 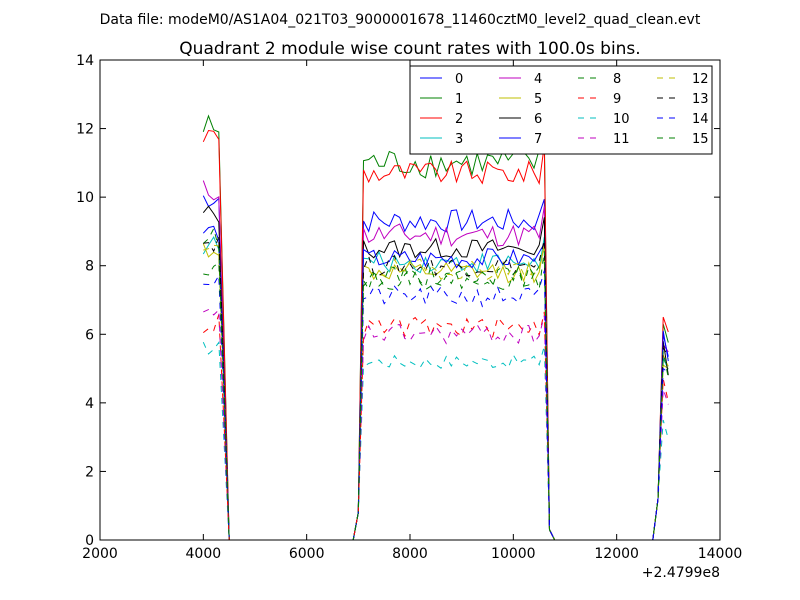 What do you see at coordinates (513, 554) in the screenshot?
I see `x-tick-label: 10000` at bounding box center [513, 554].